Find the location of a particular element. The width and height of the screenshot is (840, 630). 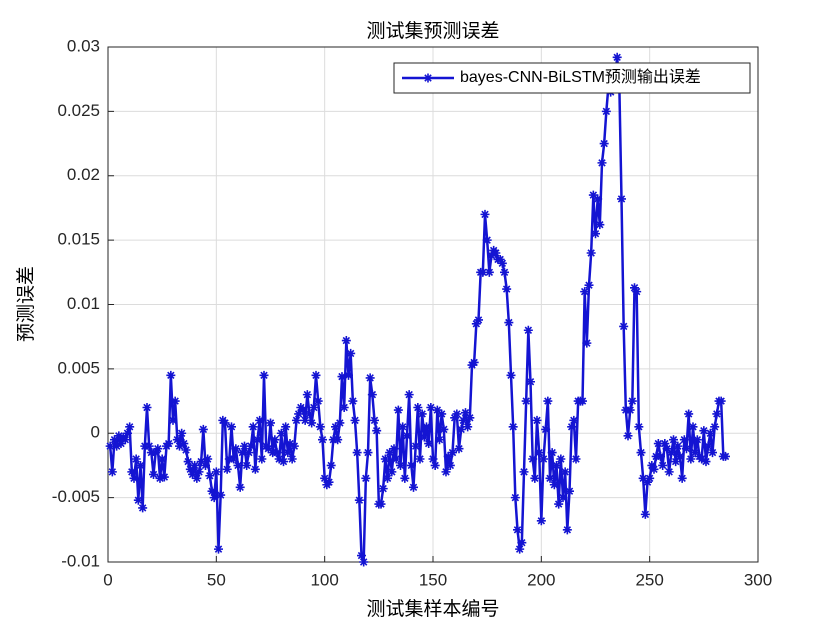

legend-marker is located at coordinates (428, 78).